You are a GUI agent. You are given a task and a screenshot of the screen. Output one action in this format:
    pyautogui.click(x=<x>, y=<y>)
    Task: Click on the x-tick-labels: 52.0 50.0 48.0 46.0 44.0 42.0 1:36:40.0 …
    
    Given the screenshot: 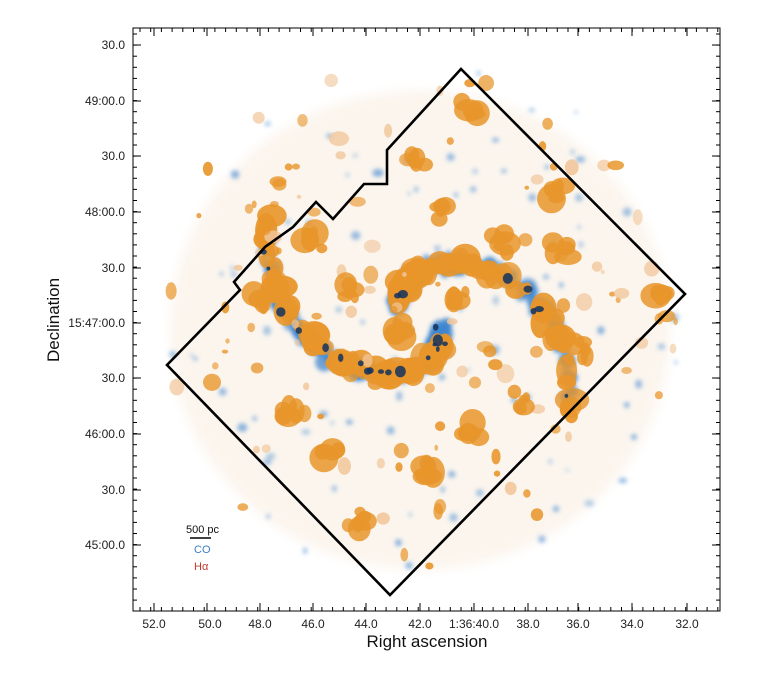 What is the action you would take?
    pyautogui.click(x=420, y=624)
    